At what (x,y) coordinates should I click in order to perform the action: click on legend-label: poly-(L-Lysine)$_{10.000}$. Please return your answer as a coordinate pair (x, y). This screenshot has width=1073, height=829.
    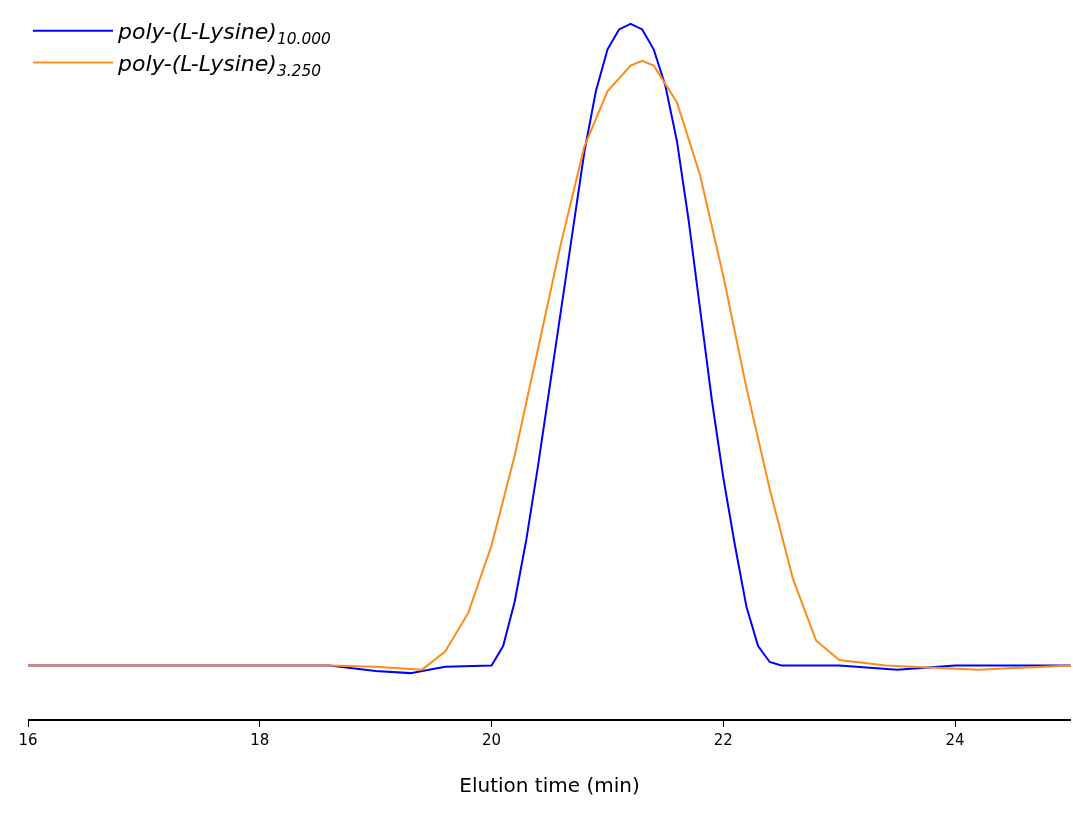
    Looking at the image, I should click on (224, 33).